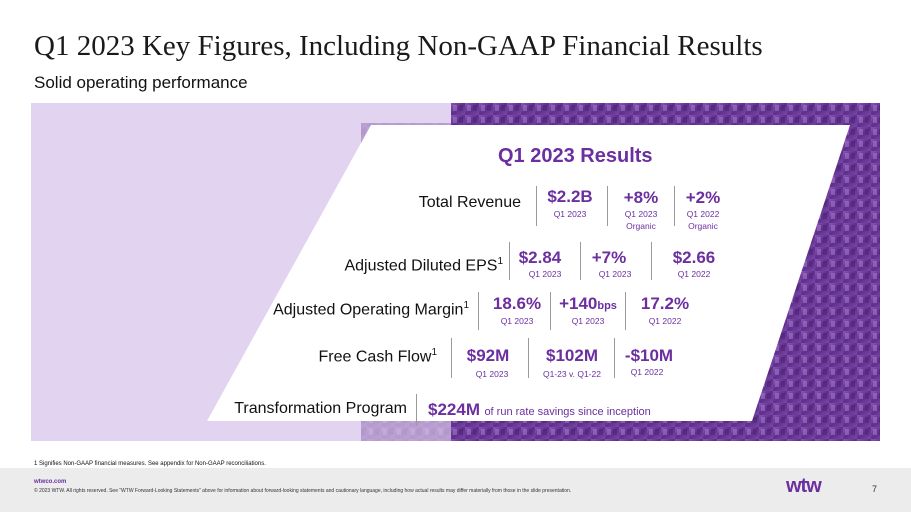  I want to click on sublabel-eps-growth: Q1 2023, so click(615, 274).